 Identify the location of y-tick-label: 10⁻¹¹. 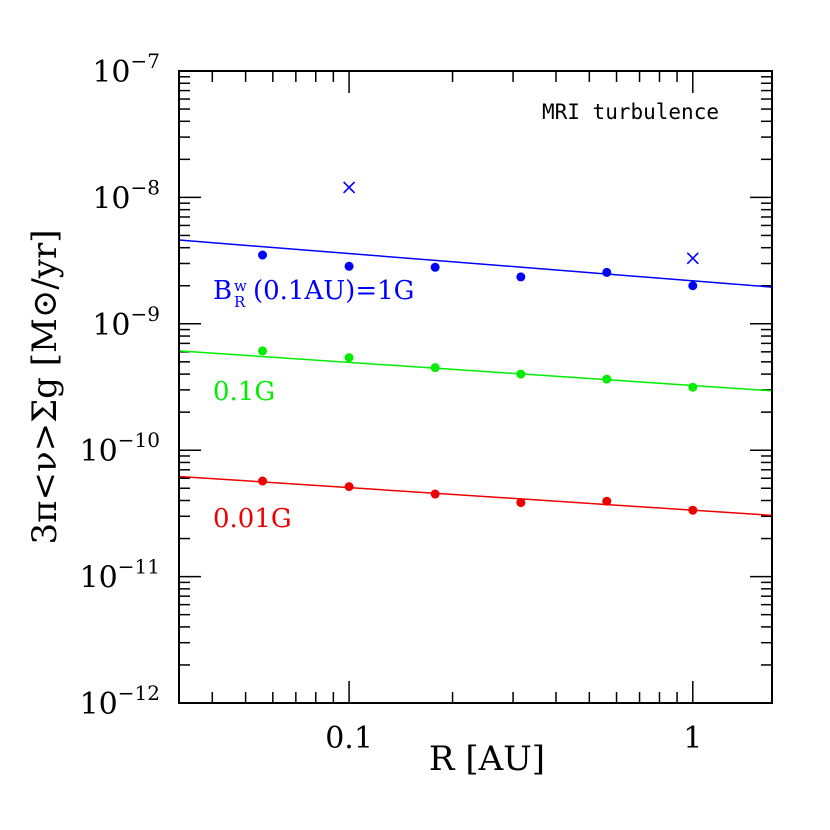
(120, 575).